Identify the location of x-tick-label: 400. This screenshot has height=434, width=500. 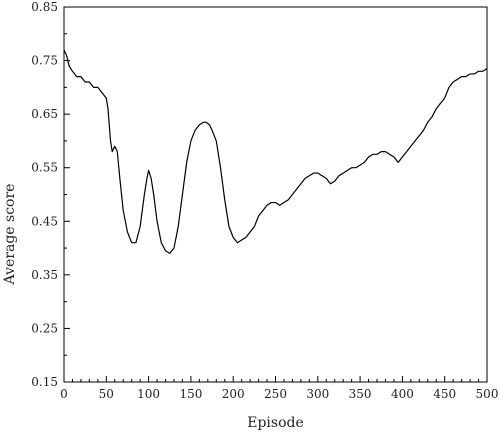
(402, 394).